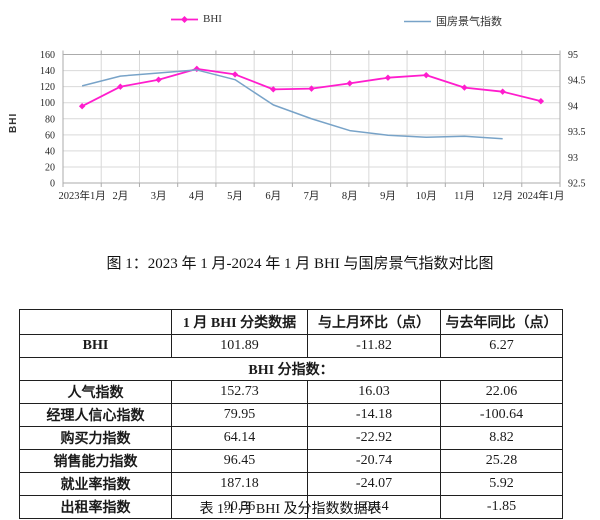 The height and width of the screenshot is (520, 600). What do you see at coordinates (120, 196) in the screenshot?
I see `x-axis-category-label: 2月` at bounding box center [120, 196].